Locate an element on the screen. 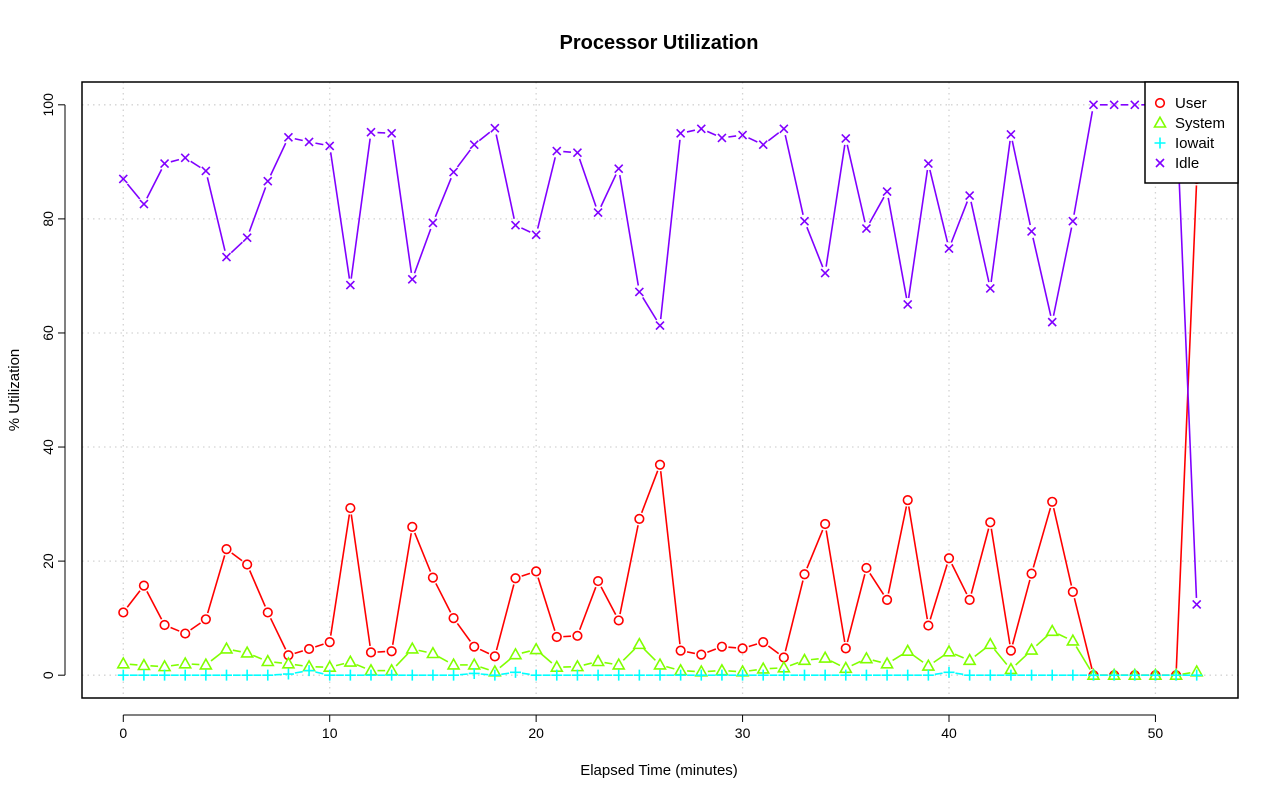  y-tick-label: 60 is located at coordinates (48, 333).